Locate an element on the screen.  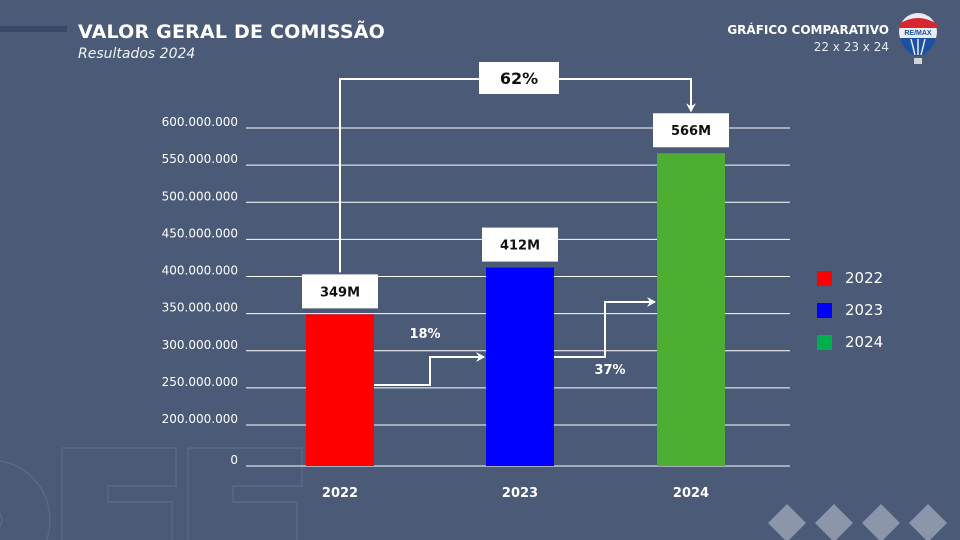
logo-text: RE/MAX is located at coordinates (918, 33).